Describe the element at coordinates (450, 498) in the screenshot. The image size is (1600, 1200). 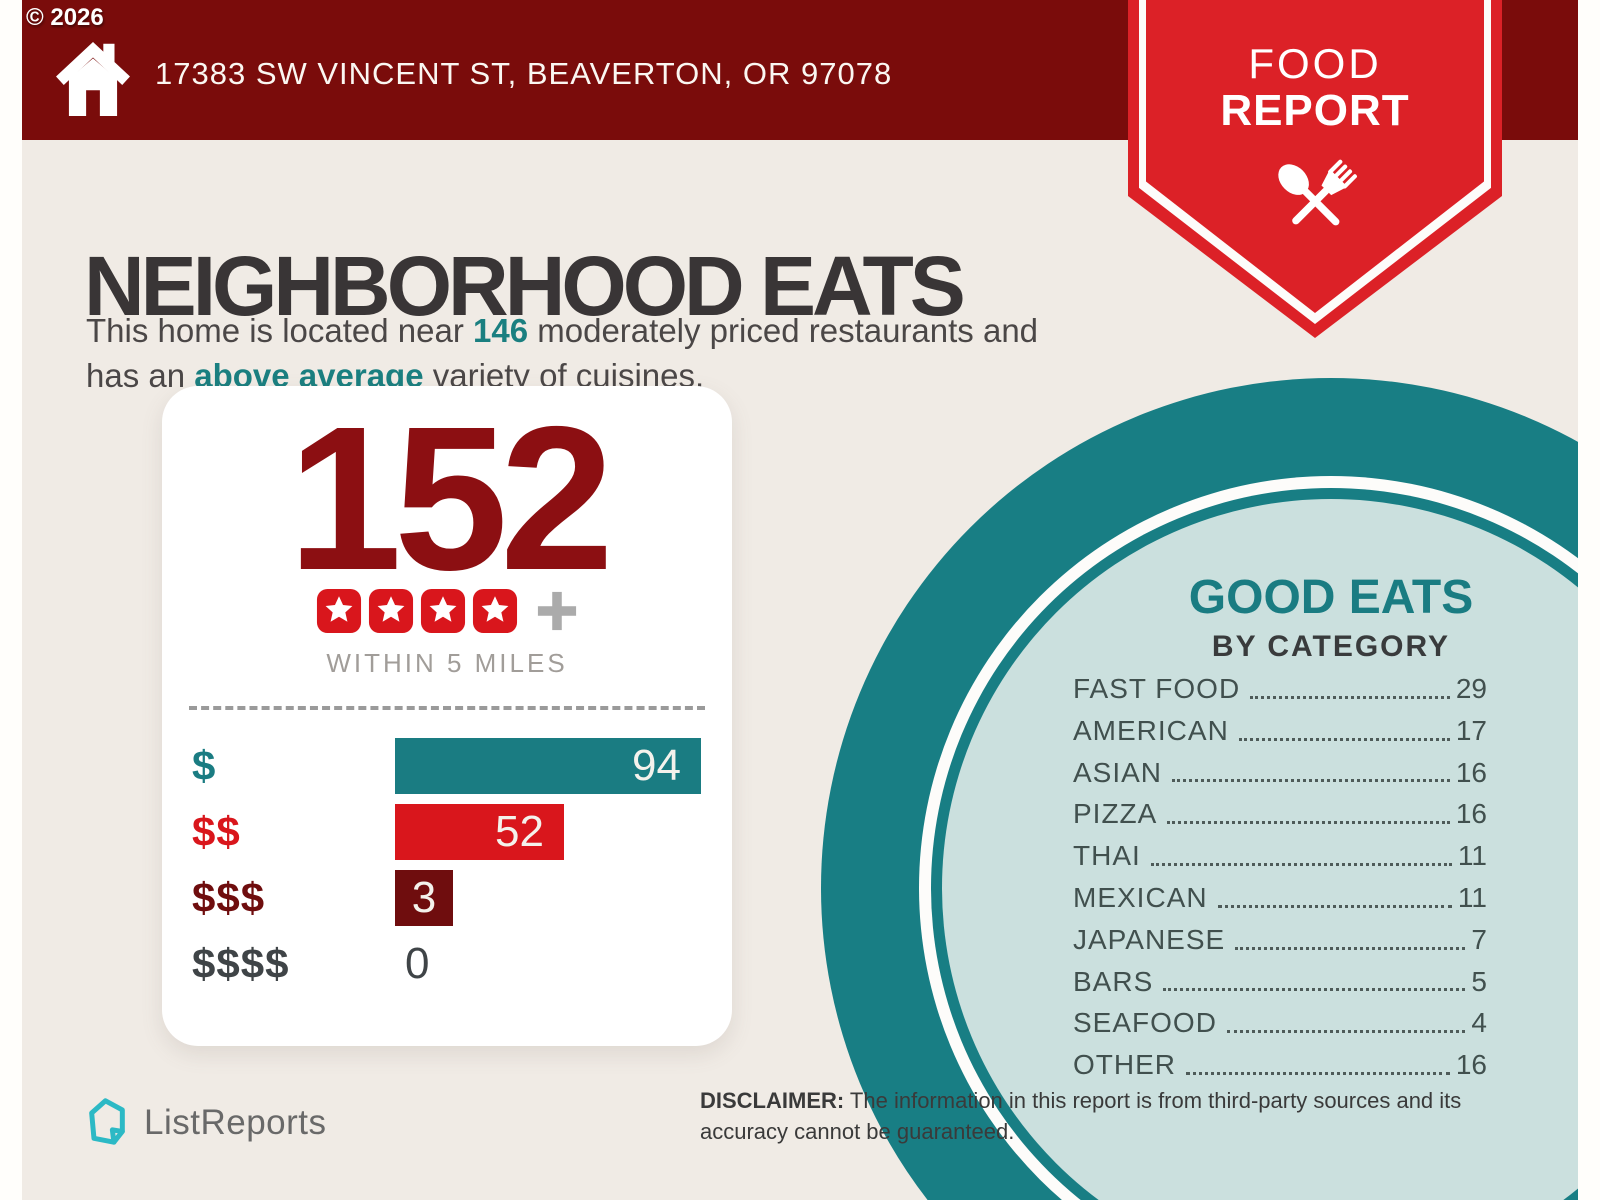
I see `total-restaurant-count: 152` at that location.